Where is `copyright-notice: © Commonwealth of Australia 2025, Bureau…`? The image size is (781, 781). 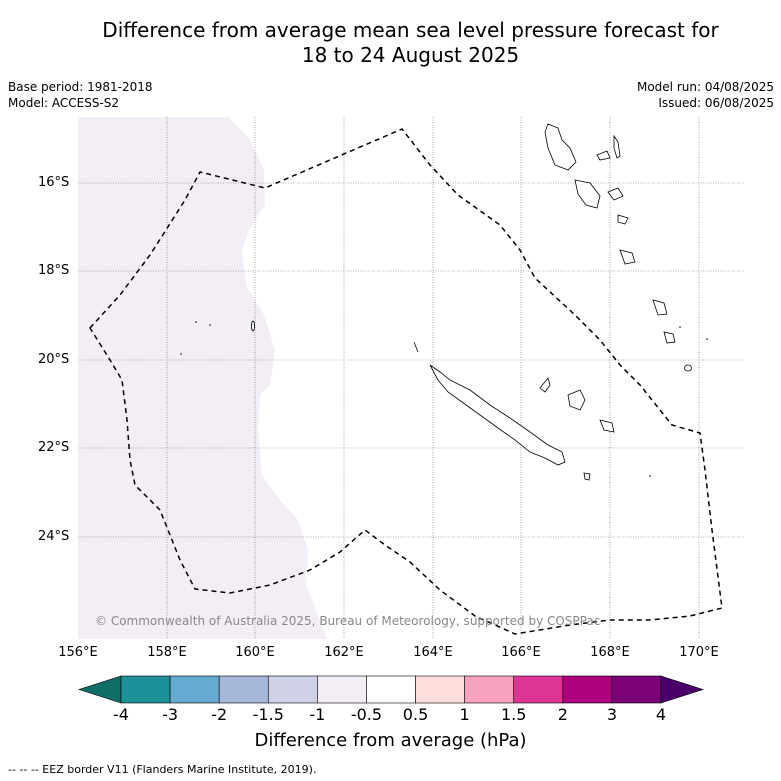
copyright-notice: © Commonwealth of Australia 2025, Bureau… is located at coordinates (348, 621).